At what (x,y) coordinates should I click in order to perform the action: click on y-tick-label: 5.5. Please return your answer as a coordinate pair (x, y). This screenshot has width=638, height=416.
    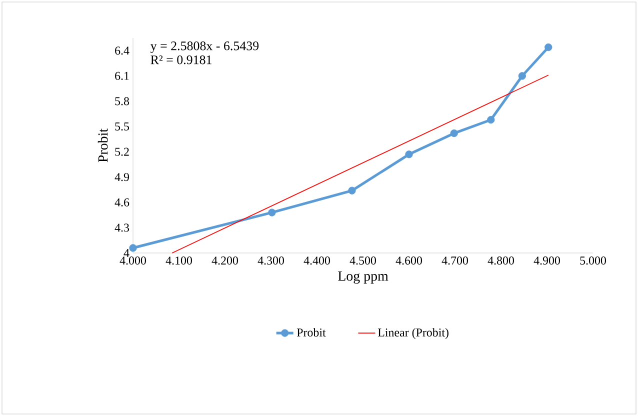
    Looking at the image, I should click on (122, 126).